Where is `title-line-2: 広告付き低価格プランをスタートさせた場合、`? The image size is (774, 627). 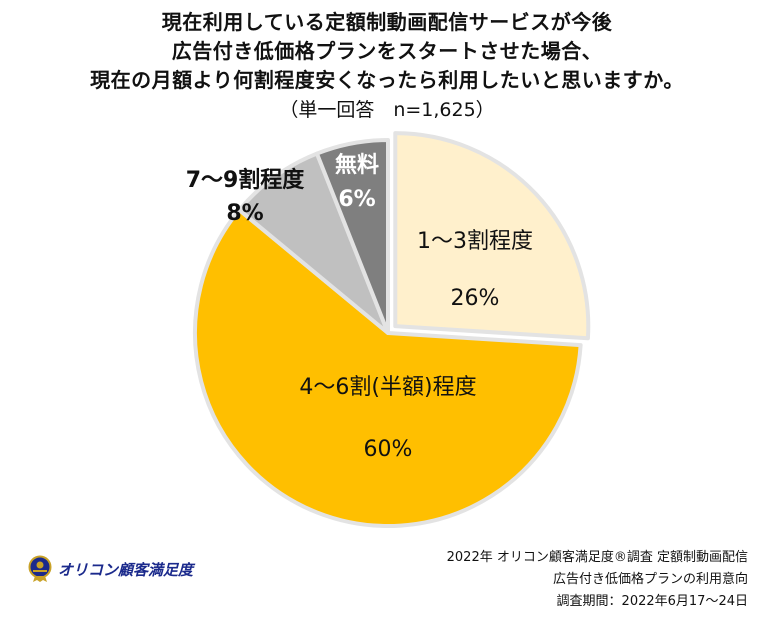
title-line-2: 広告付き低価格プランをスタートさせた場合、 is located at coordinates (387, 51).